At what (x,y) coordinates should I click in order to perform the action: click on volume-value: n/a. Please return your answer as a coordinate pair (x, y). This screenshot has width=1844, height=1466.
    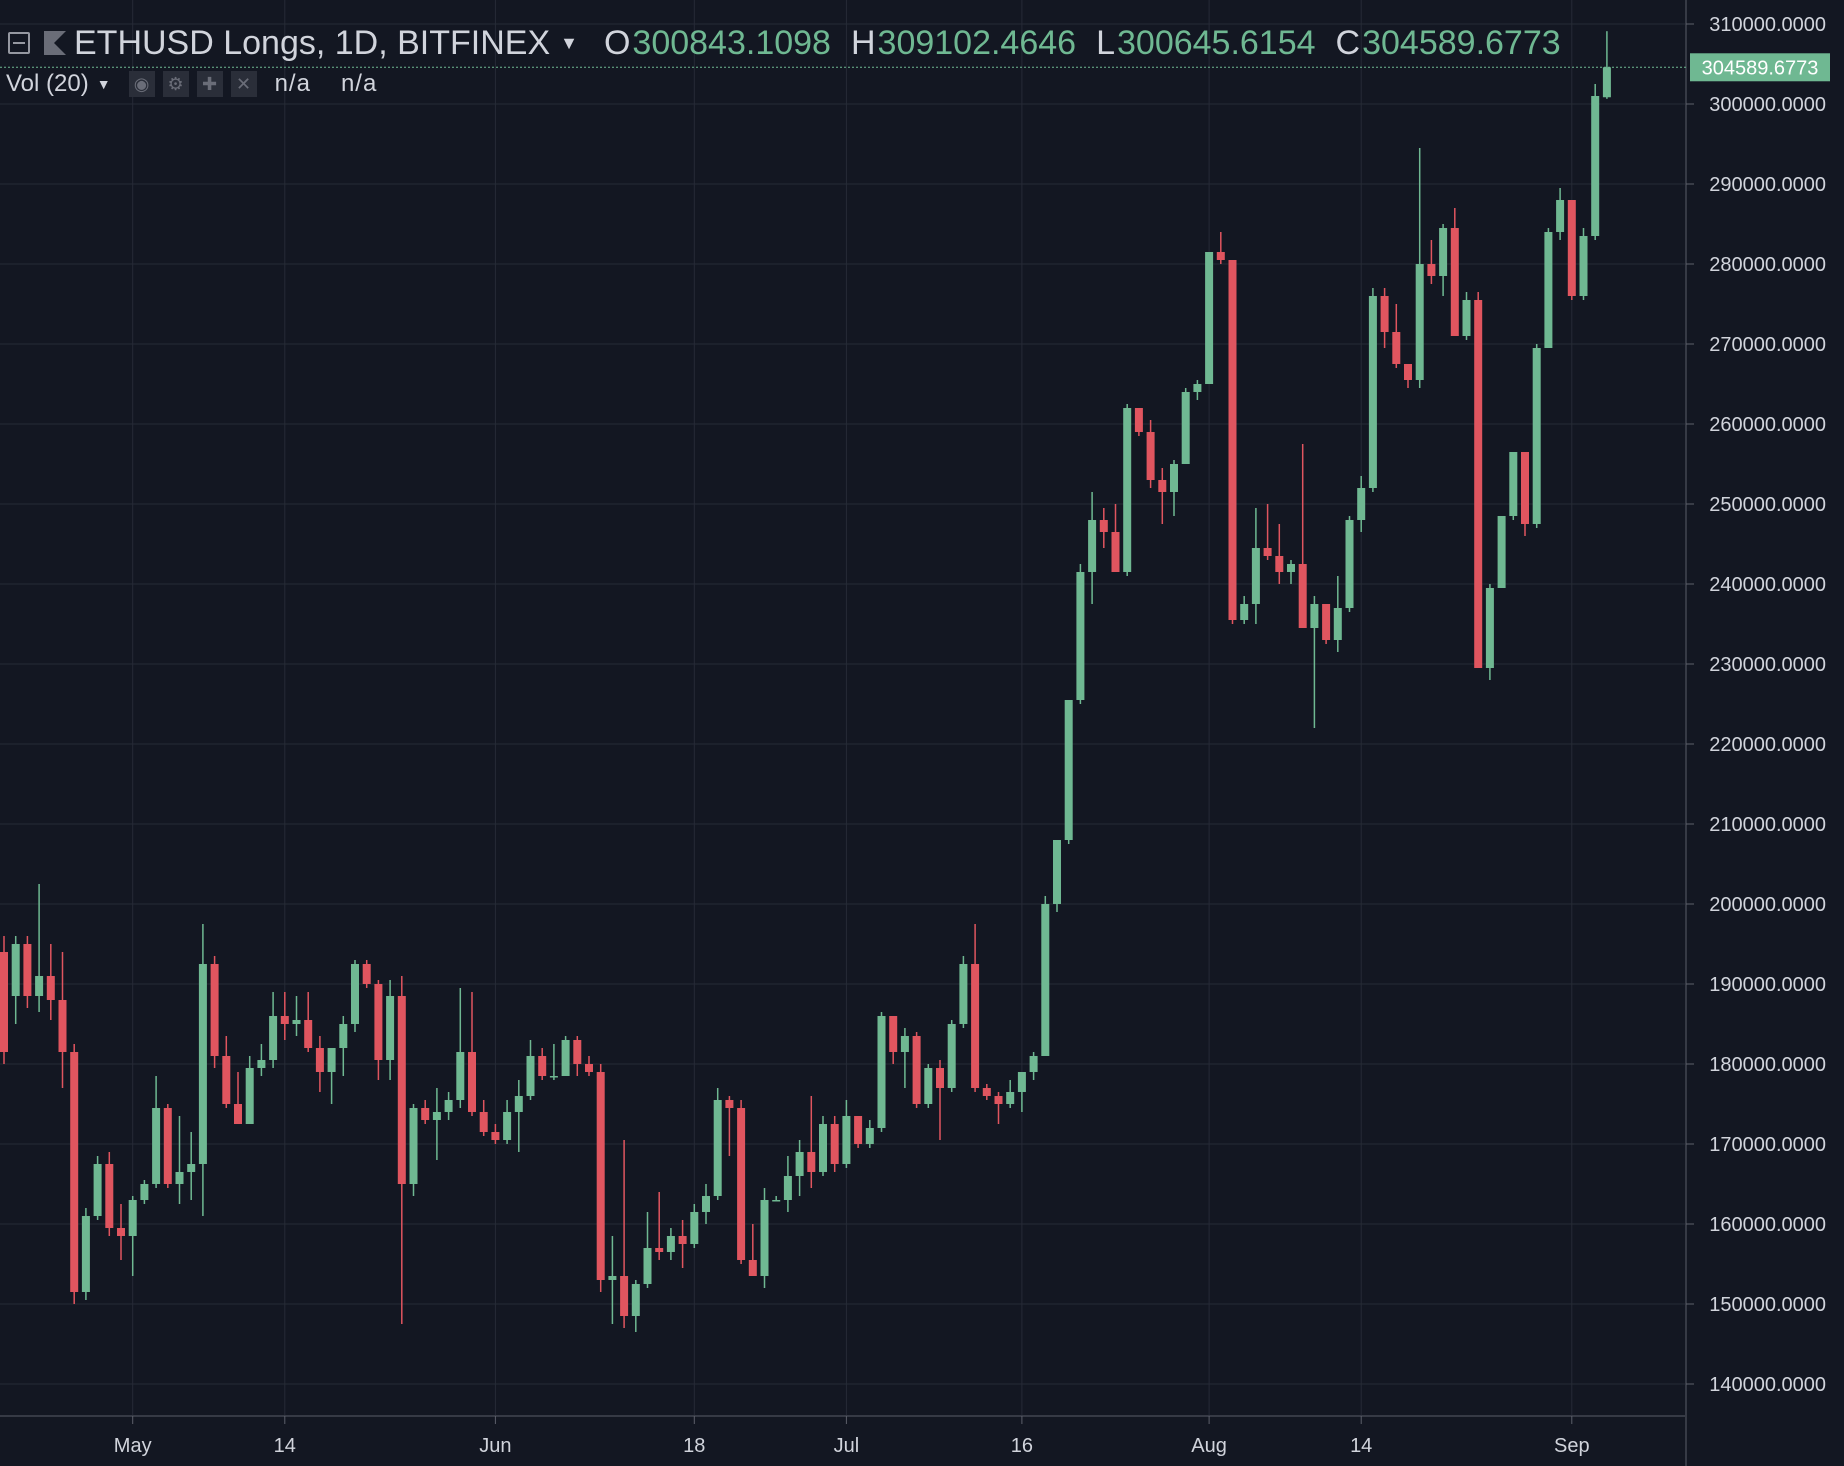
    Looking at the image, I should click on (292, 83).